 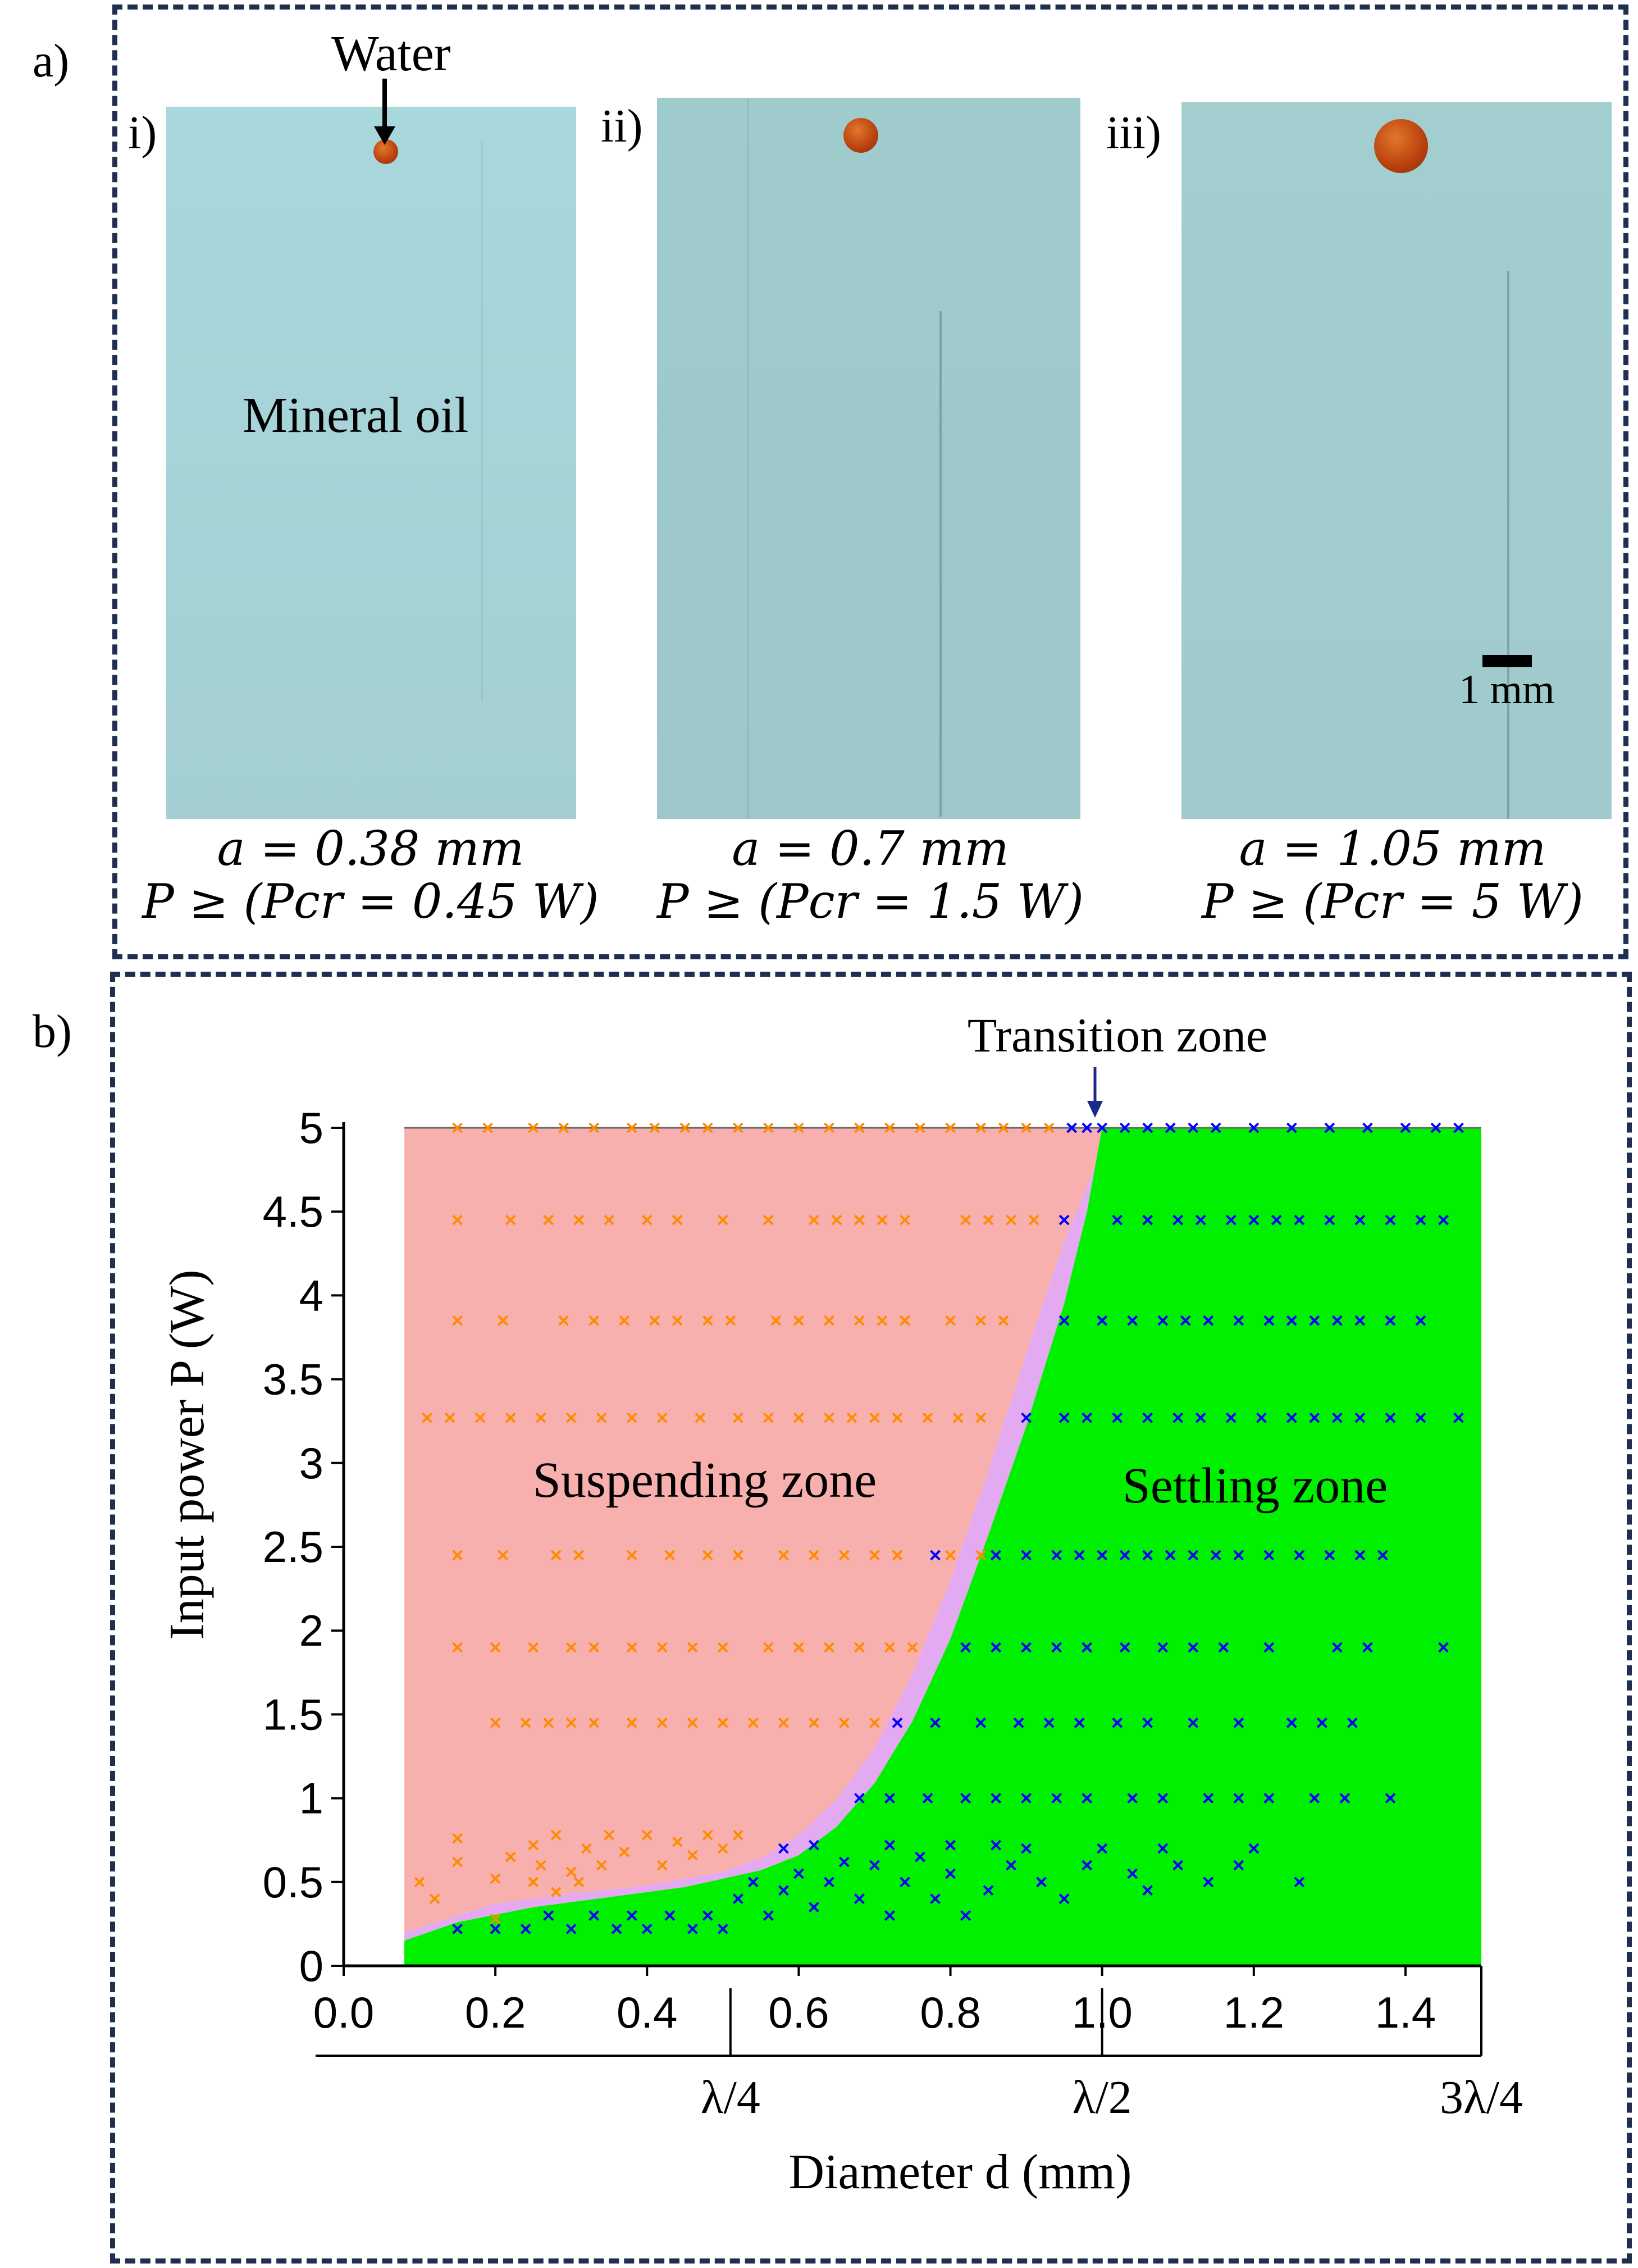 I want to click on water-droplet-iii, so click(x=1401, y=146).